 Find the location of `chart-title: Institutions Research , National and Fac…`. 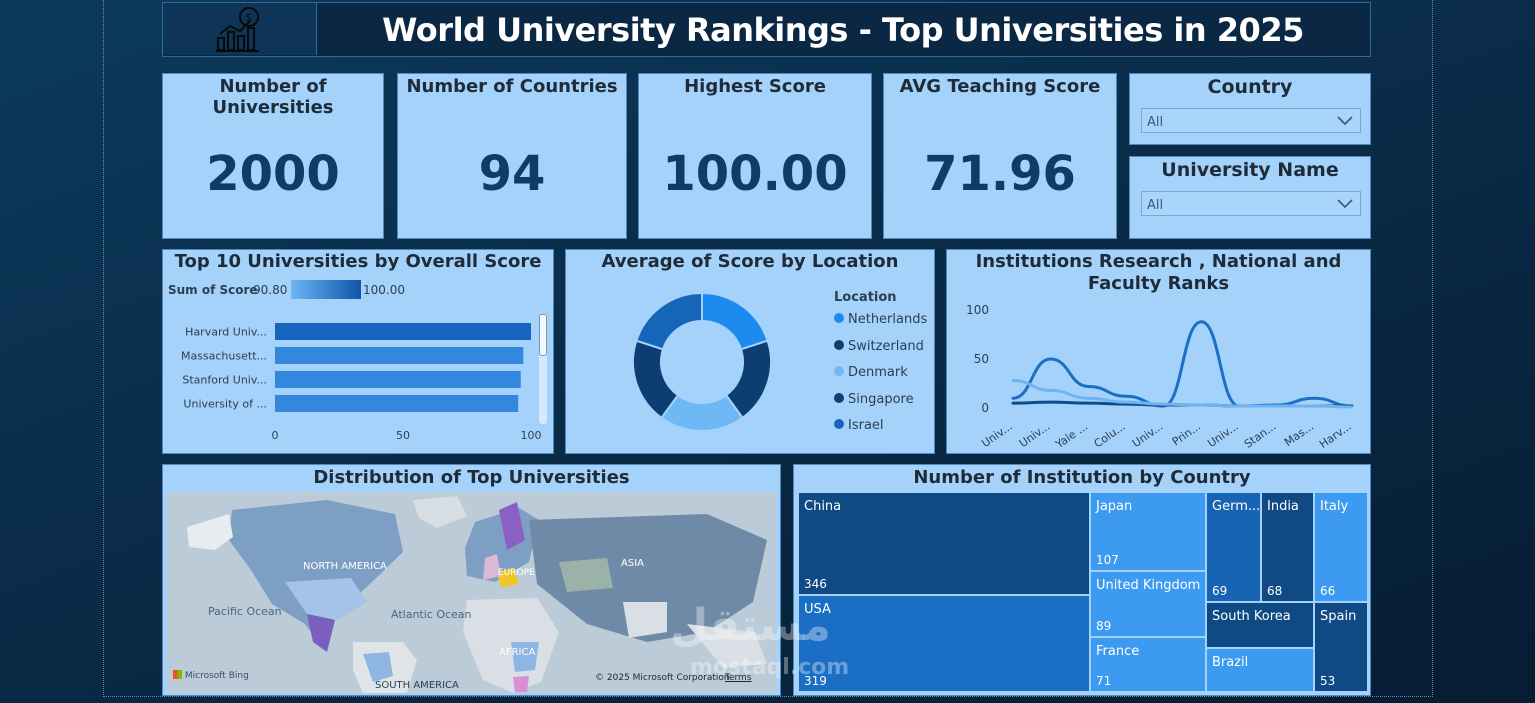

chart-title: Institutions Research , National and Fac… is located at coordinates (1158, 272).